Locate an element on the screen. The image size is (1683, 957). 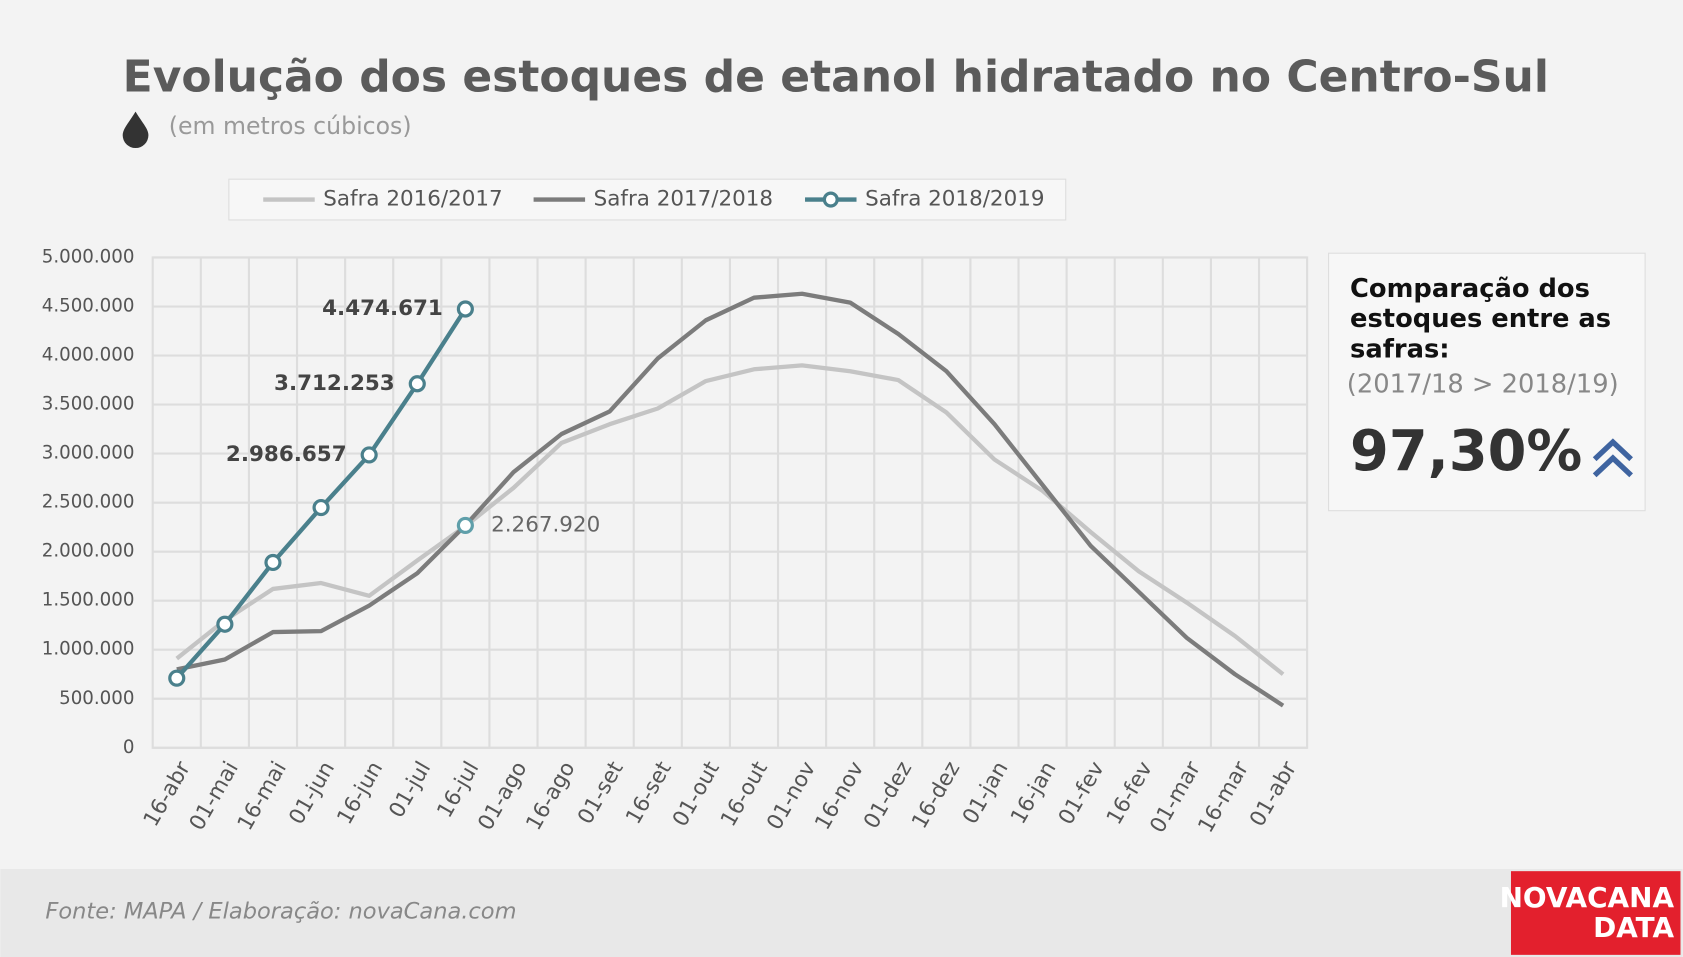
y-tick-label: 1.500.000 is located at coordinates (88, 600).